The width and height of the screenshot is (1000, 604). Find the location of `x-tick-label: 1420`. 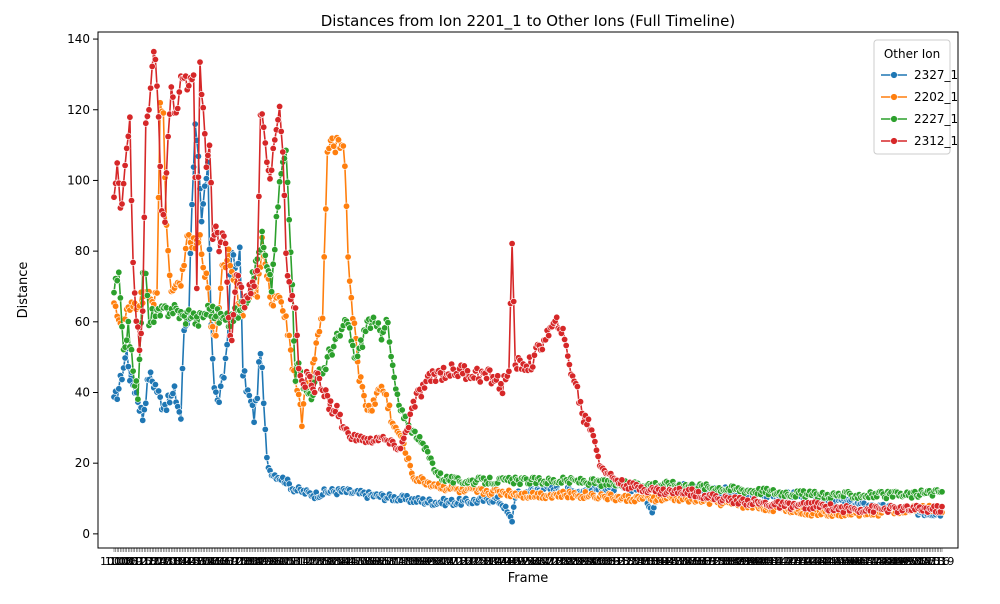

x-tick-label: 1420 is located at coordinates (783, 561).